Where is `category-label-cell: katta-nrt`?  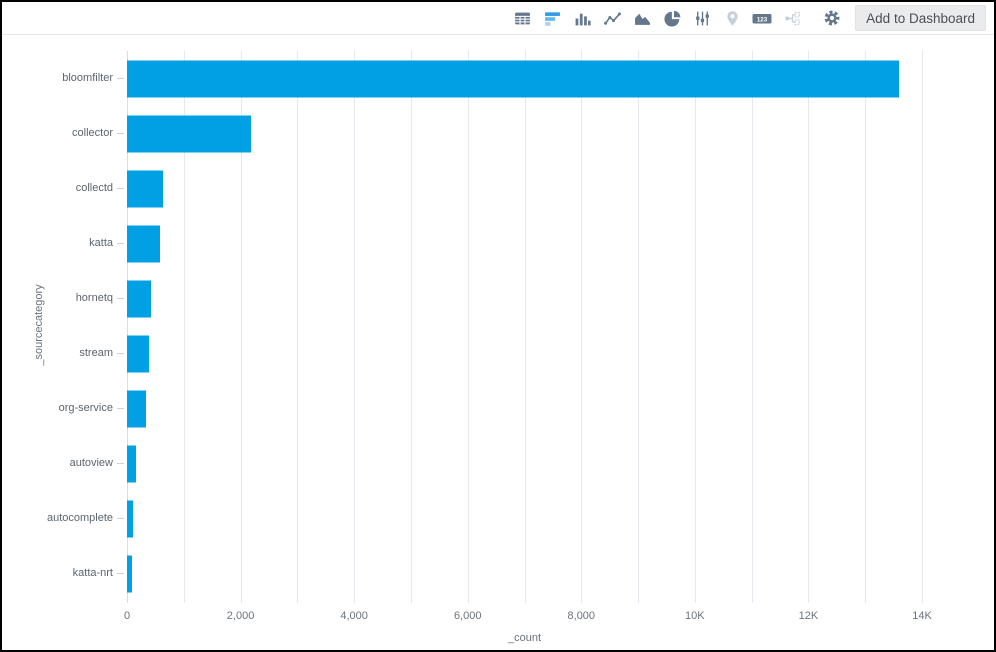 category-label-cell: katta-nrt is located at coordinates (64, 573).